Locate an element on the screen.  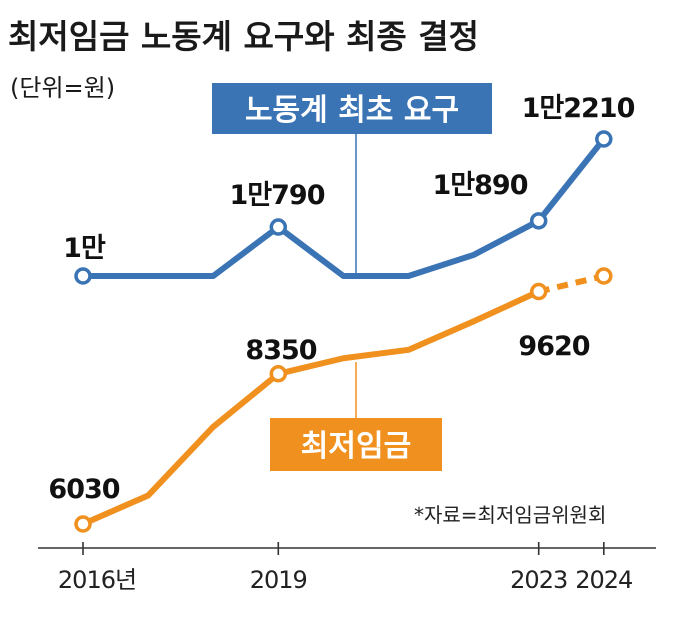
legend-box-demand: 노동계 최초 요구 is located at coordinates (352, 108).